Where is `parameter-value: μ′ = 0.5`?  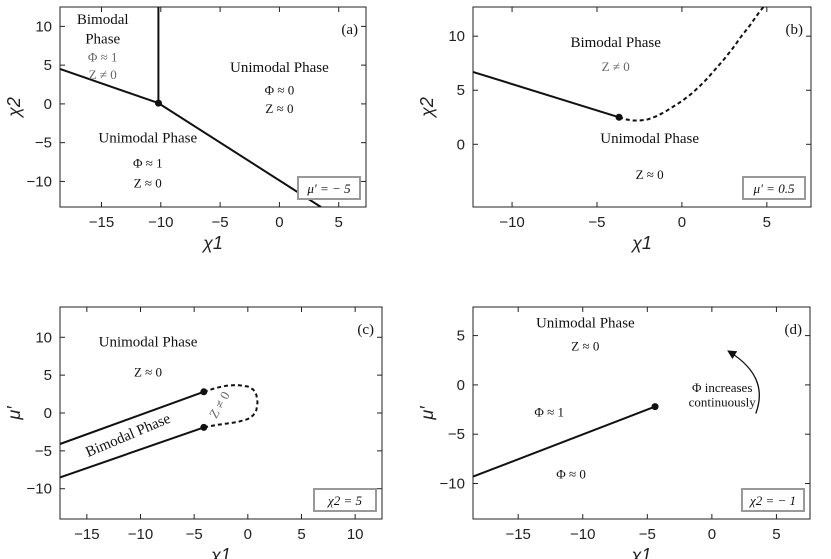
parameter-value: μ′ = 0.5 is located at coordinates (774, 188).